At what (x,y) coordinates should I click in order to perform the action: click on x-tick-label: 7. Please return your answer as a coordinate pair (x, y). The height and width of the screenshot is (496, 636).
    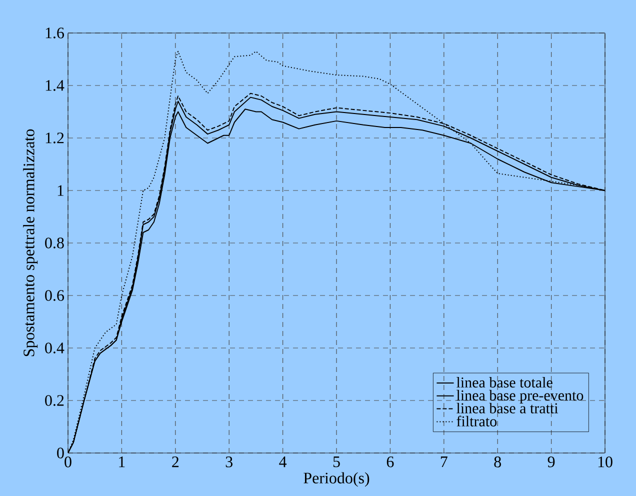
    Looking at the image, I should click on (444, 462).